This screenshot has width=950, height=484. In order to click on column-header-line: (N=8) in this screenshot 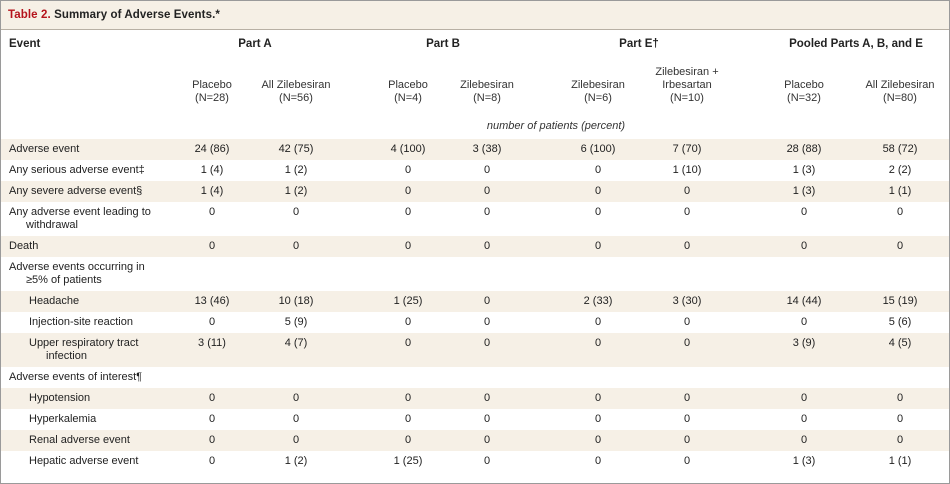, I will do `click(487, 98)`.